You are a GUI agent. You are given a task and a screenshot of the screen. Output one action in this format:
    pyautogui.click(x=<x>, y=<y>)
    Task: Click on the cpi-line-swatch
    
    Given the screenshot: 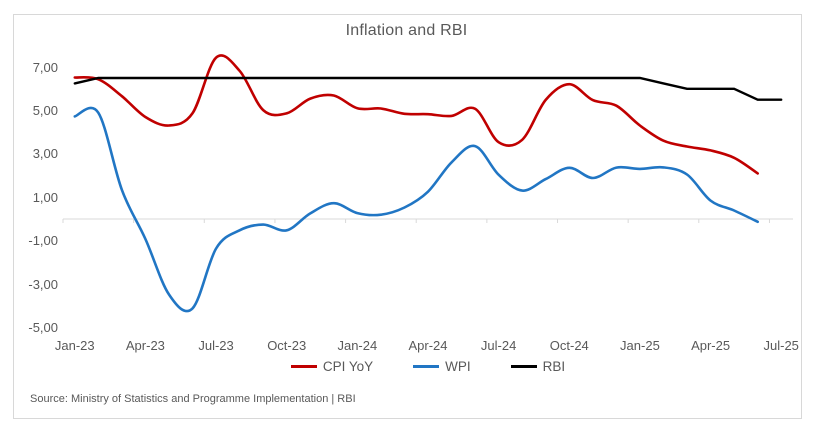 What is the action you would take?
    pyautogui.click(x=303, y=366)
    